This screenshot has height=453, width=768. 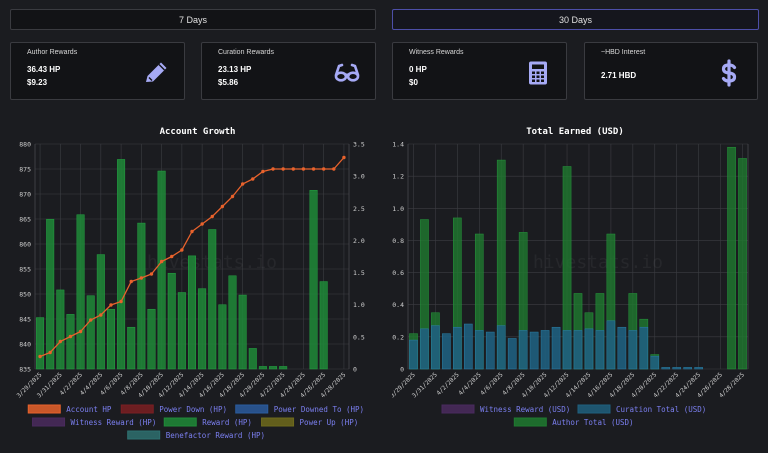 What do you see at coordinates (398, 177) in the screenshot?
I see `y-tick-label: 1.2` at bounding box center [398, 177].